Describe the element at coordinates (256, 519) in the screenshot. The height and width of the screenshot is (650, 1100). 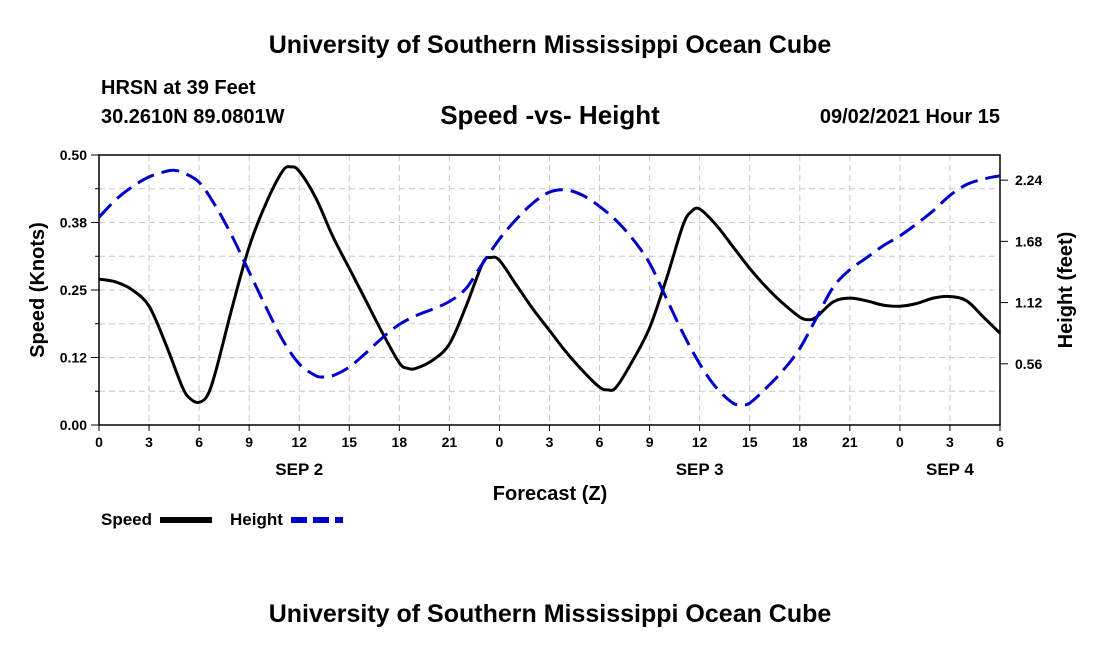
I see `legend-height-label: Height` at that location.